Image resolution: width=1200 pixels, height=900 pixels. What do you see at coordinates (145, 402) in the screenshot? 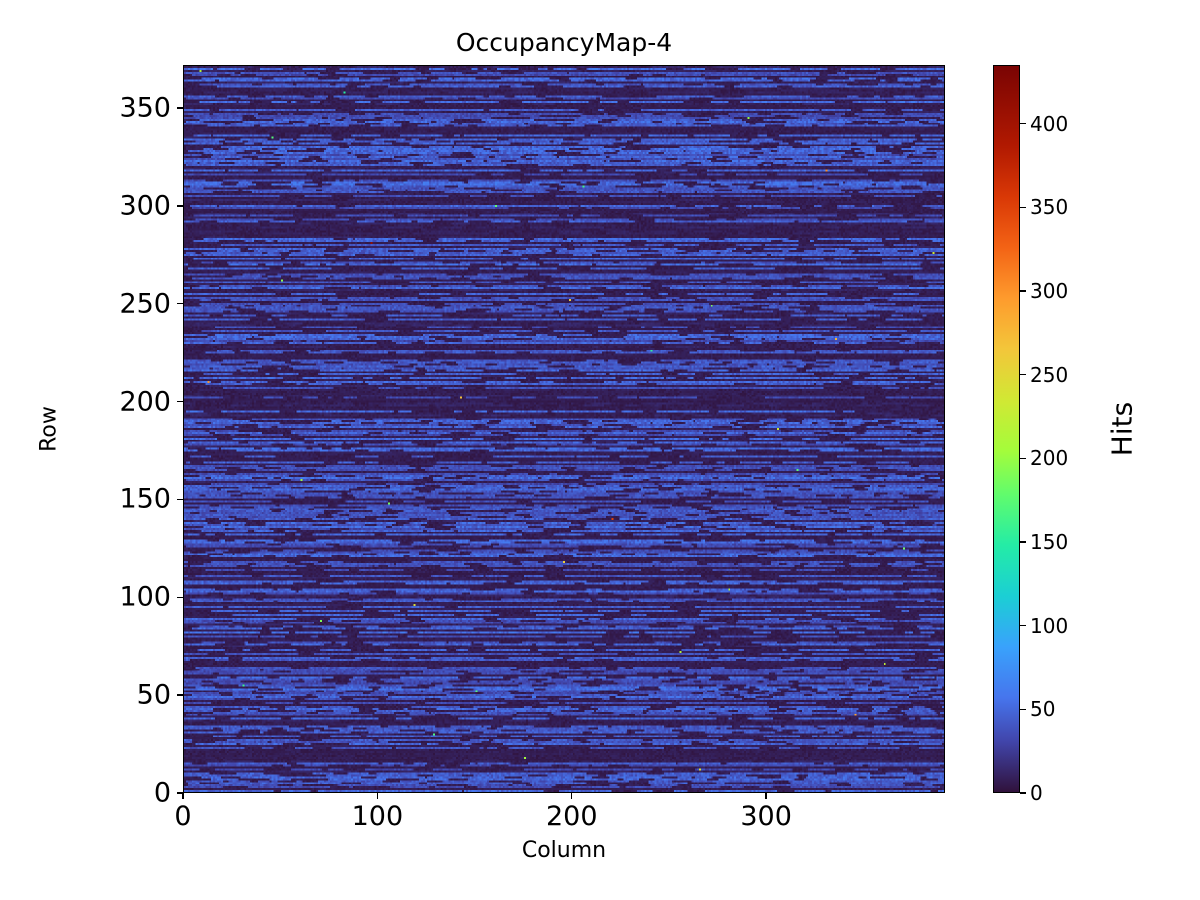
I see `y-tick-label: 200` at bounding box center [145, 402].